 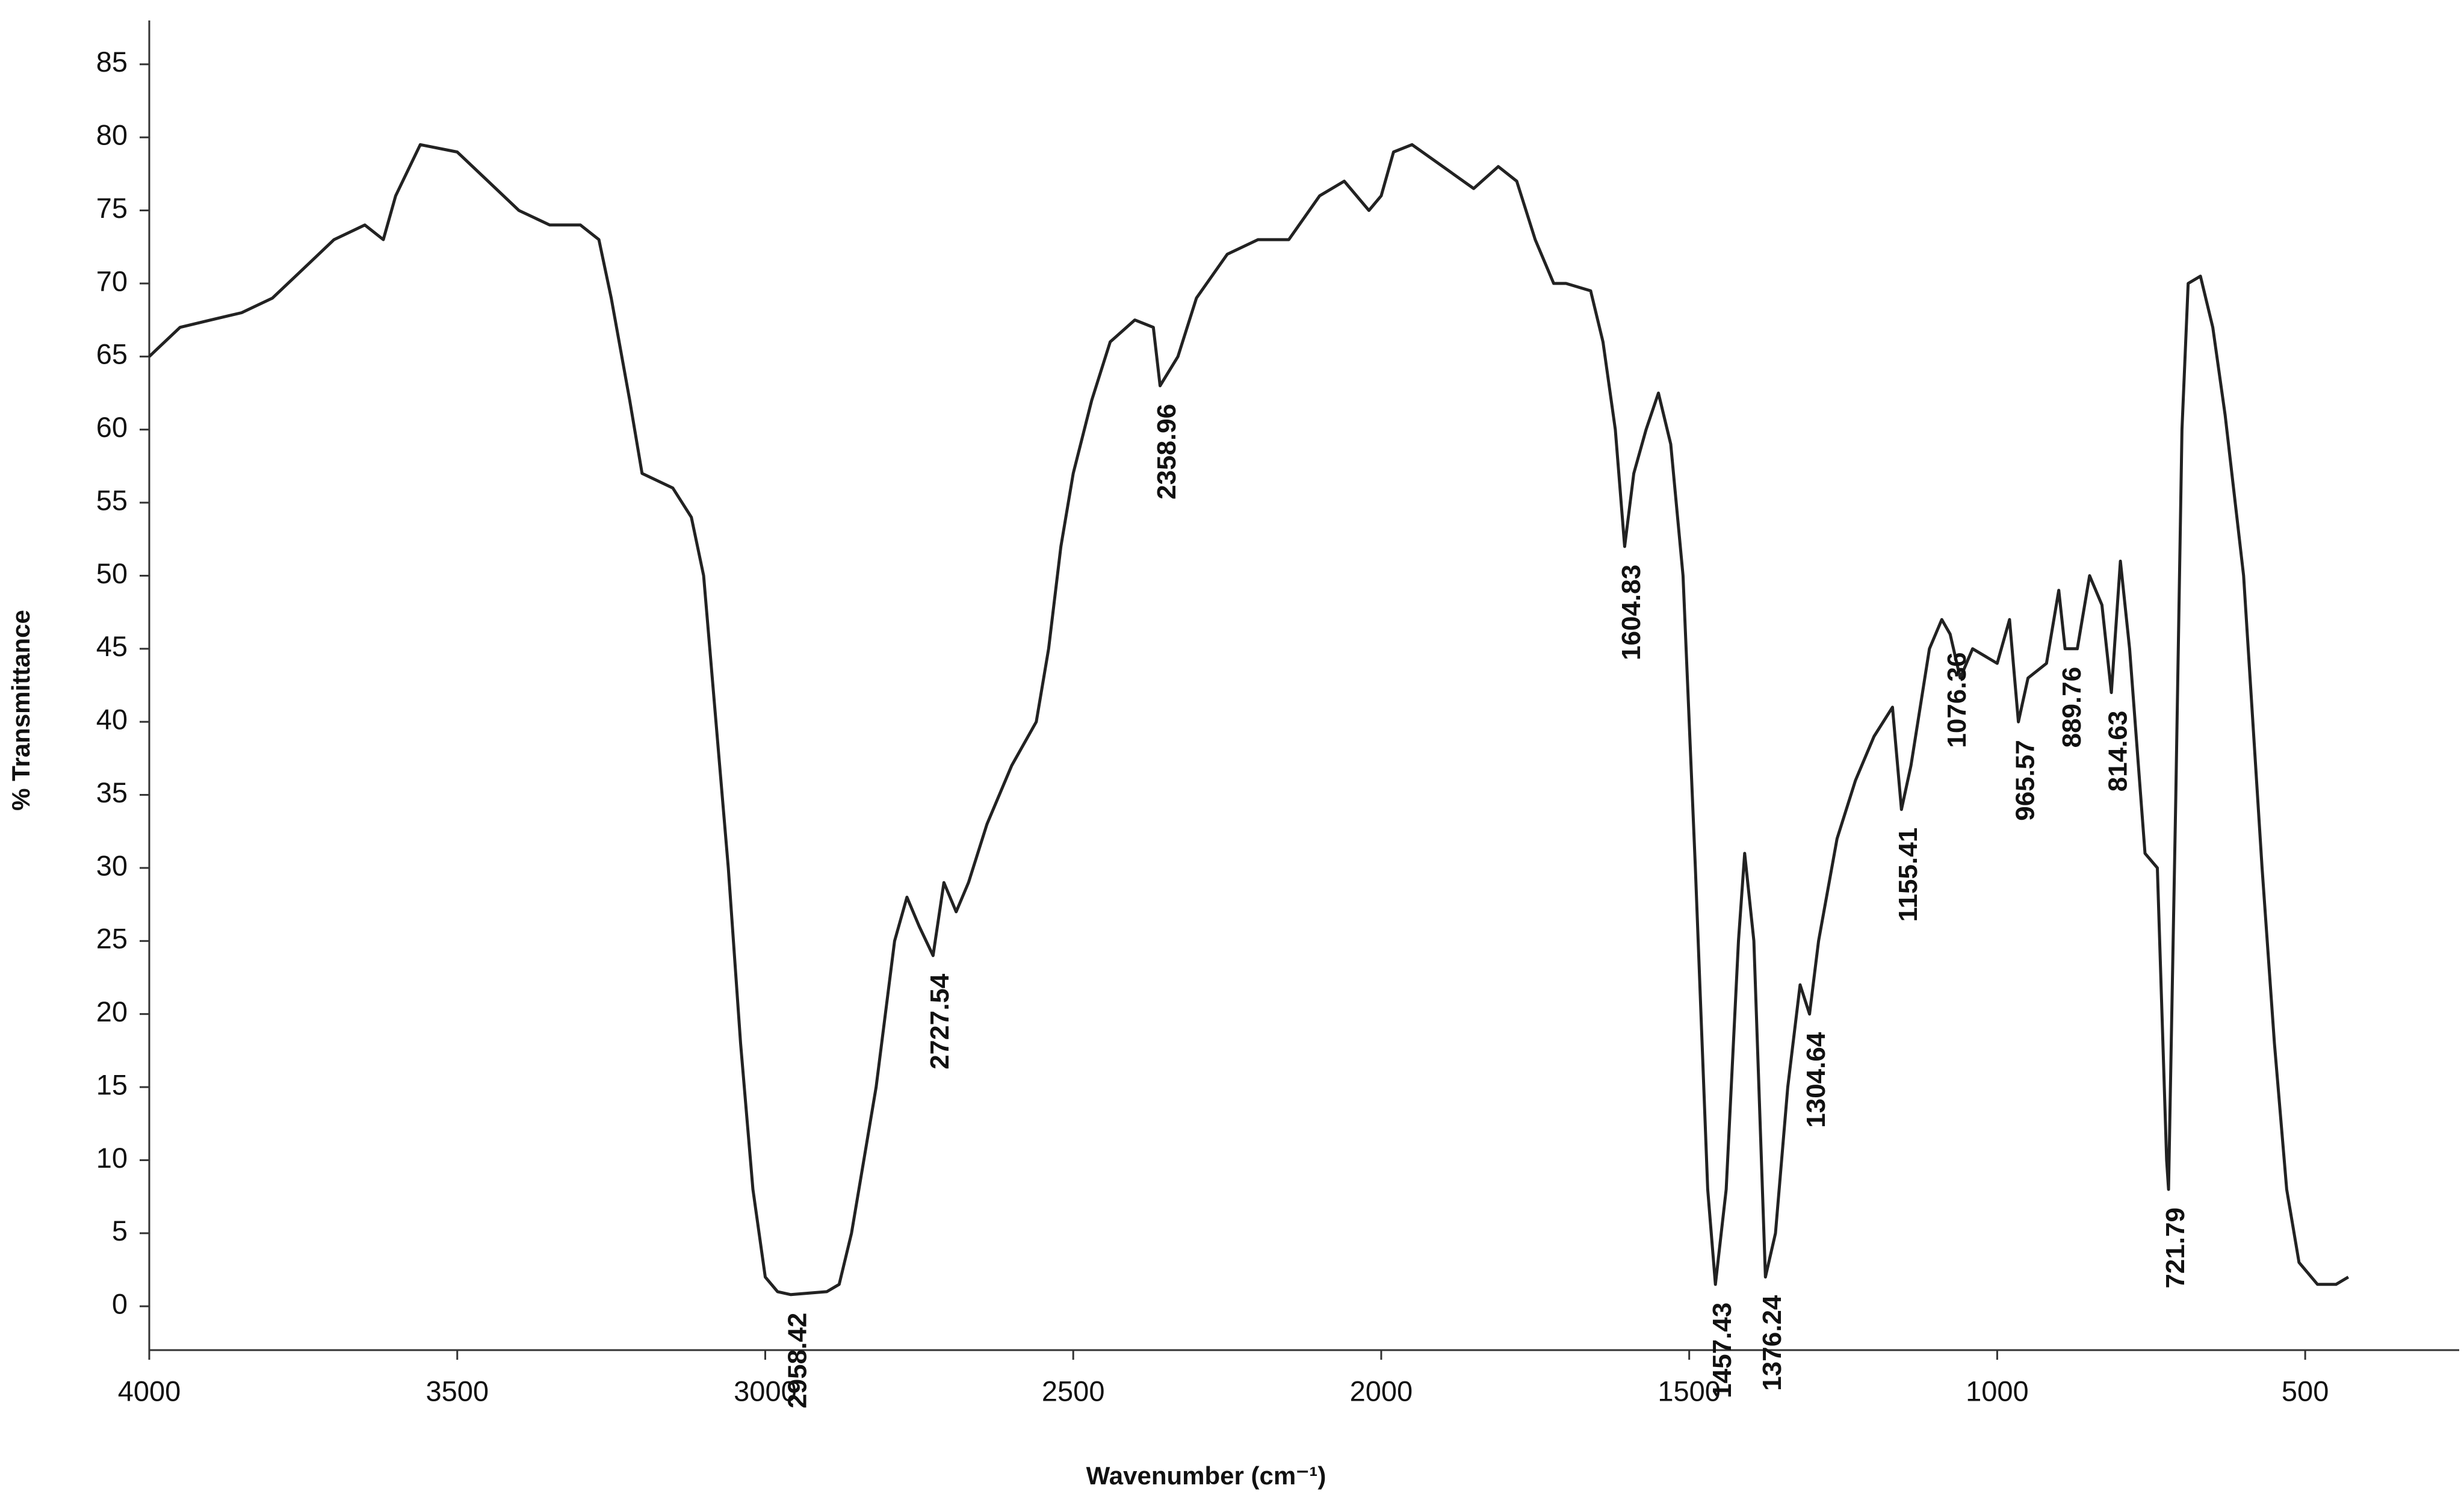 What do you see at coordinates (112, 62) in the screenshot?
I see `y-tick-label: 85` at bounding box center [112, 62].